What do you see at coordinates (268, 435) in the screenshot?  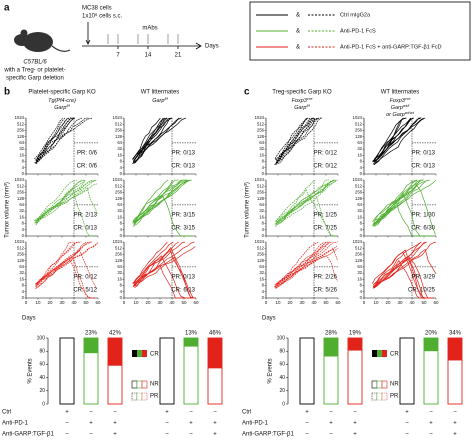 I see `treatment-label: Anti-GARP:TGF-β1` at bounding box center [268, 435].